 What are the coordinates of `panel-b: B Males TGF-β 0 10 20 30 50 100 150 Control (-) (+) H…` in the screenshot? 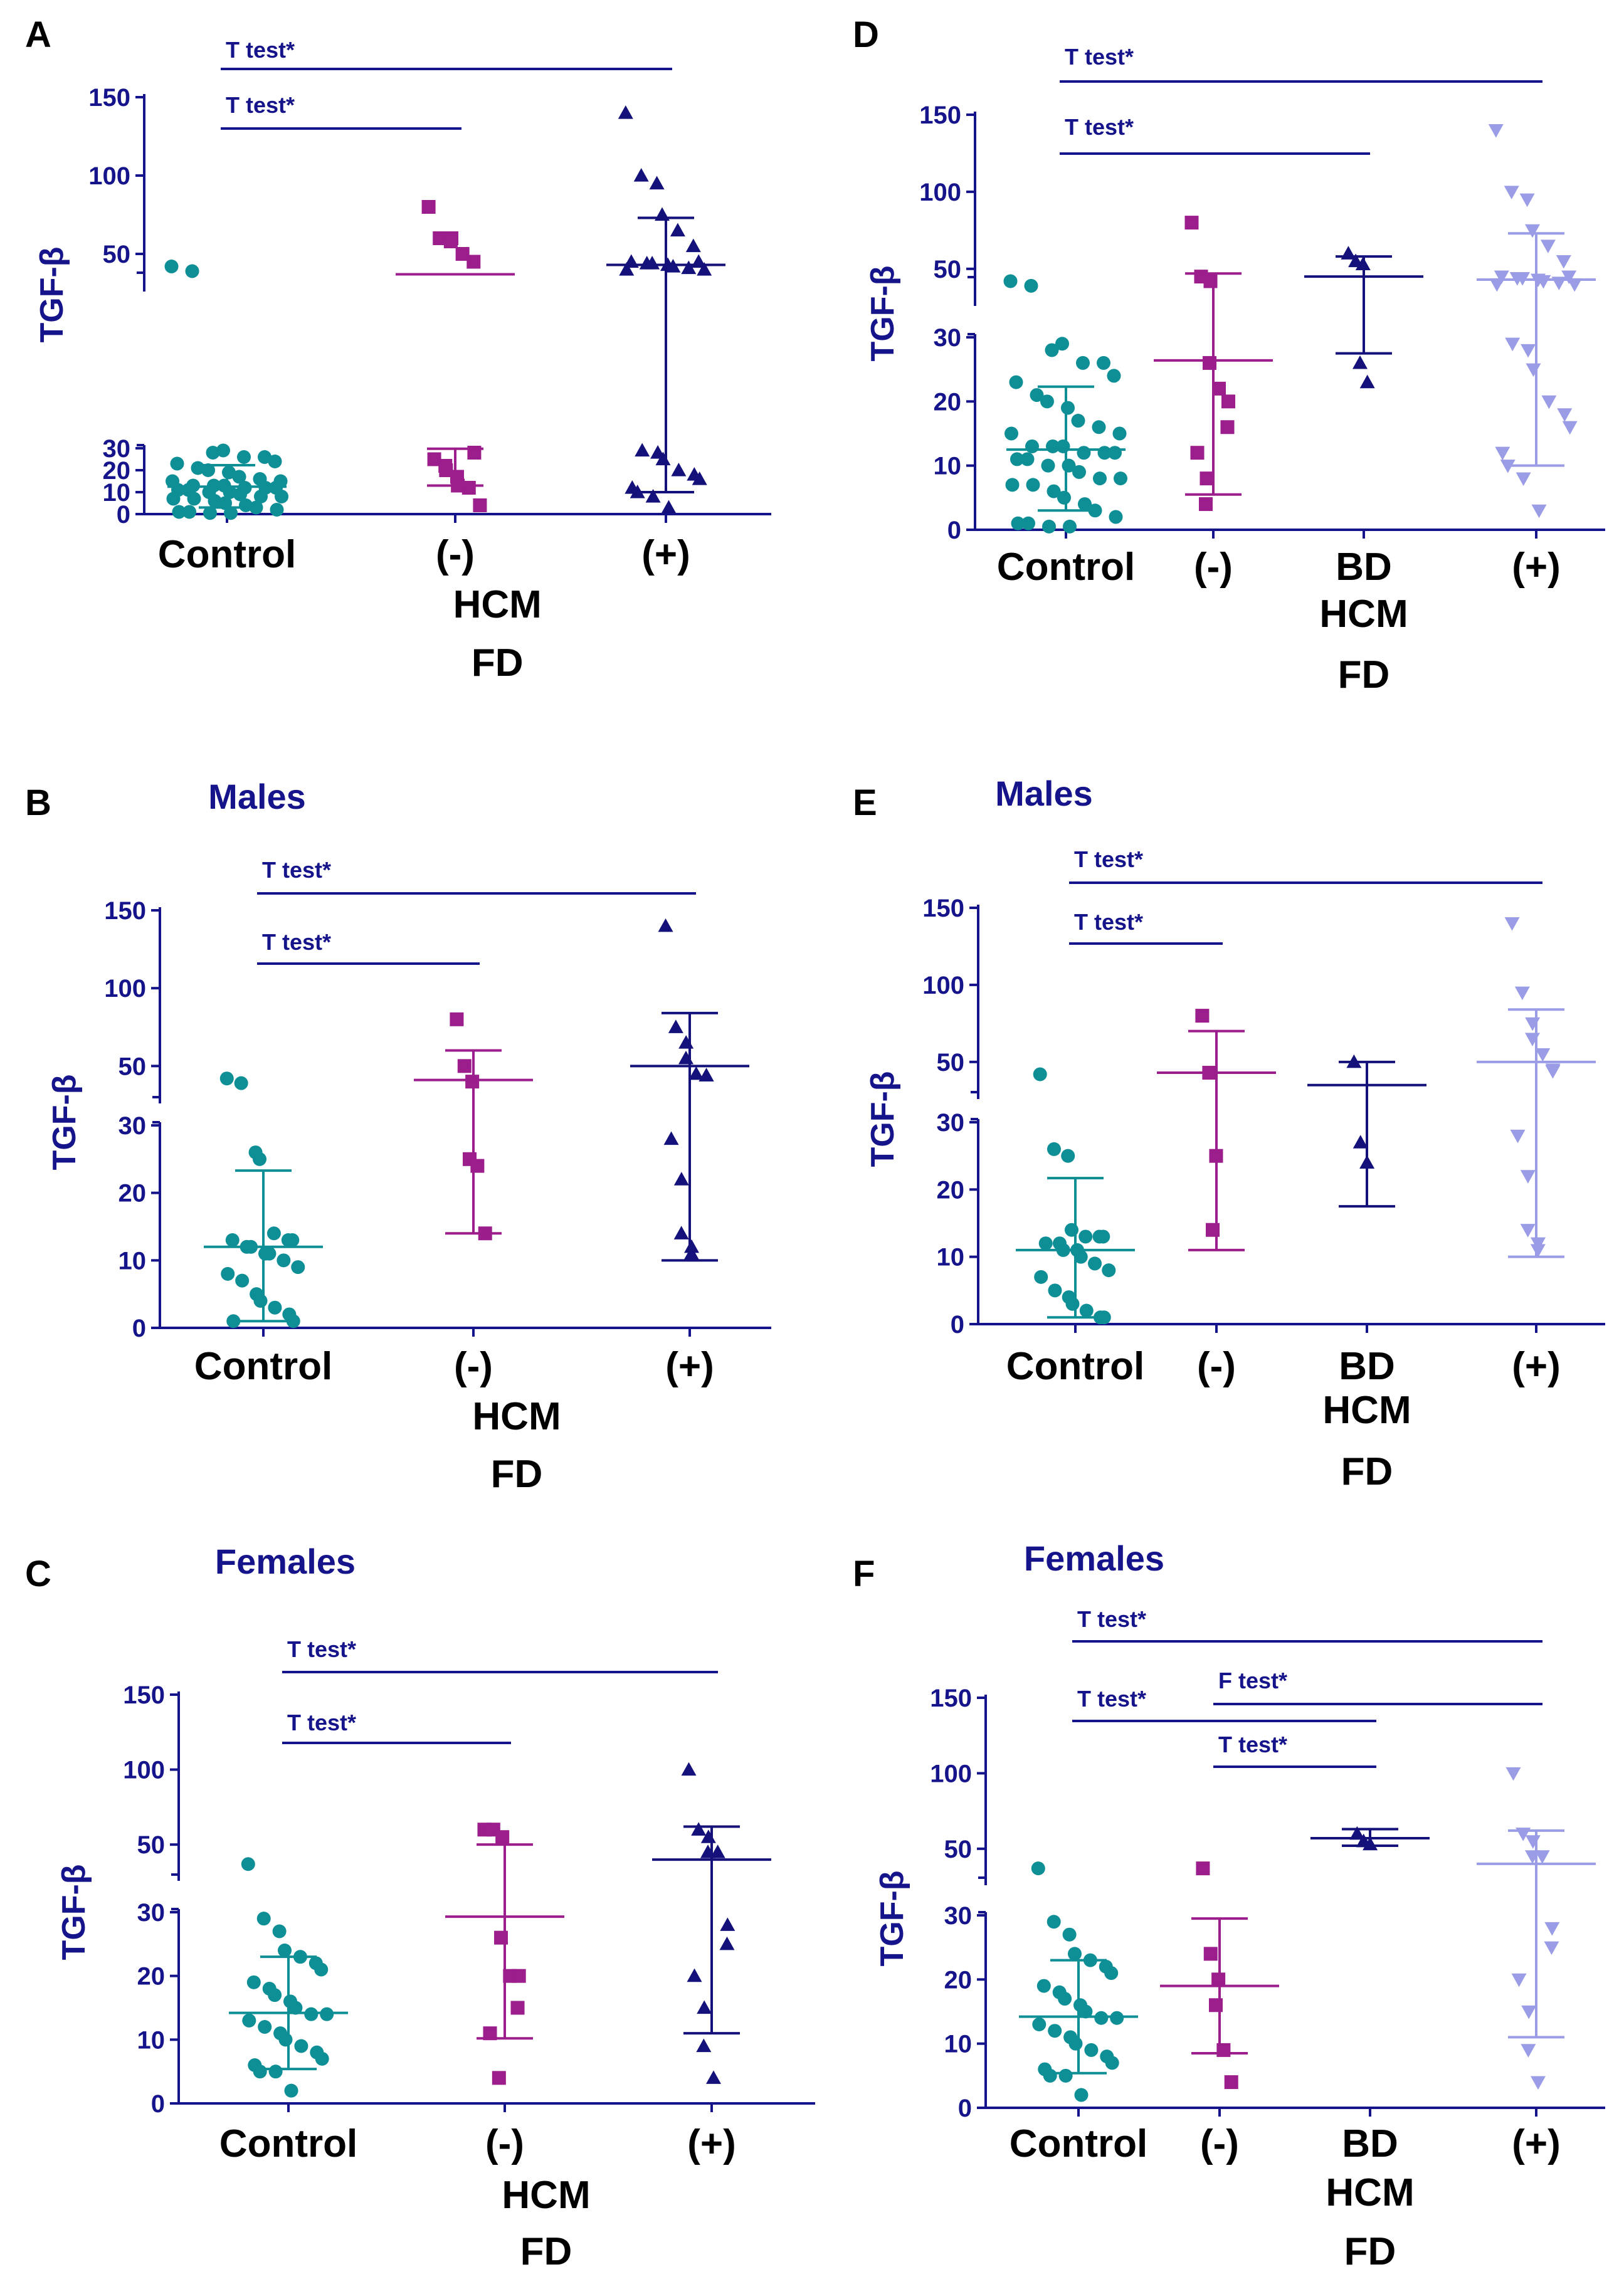 It's located at (398, 1136).